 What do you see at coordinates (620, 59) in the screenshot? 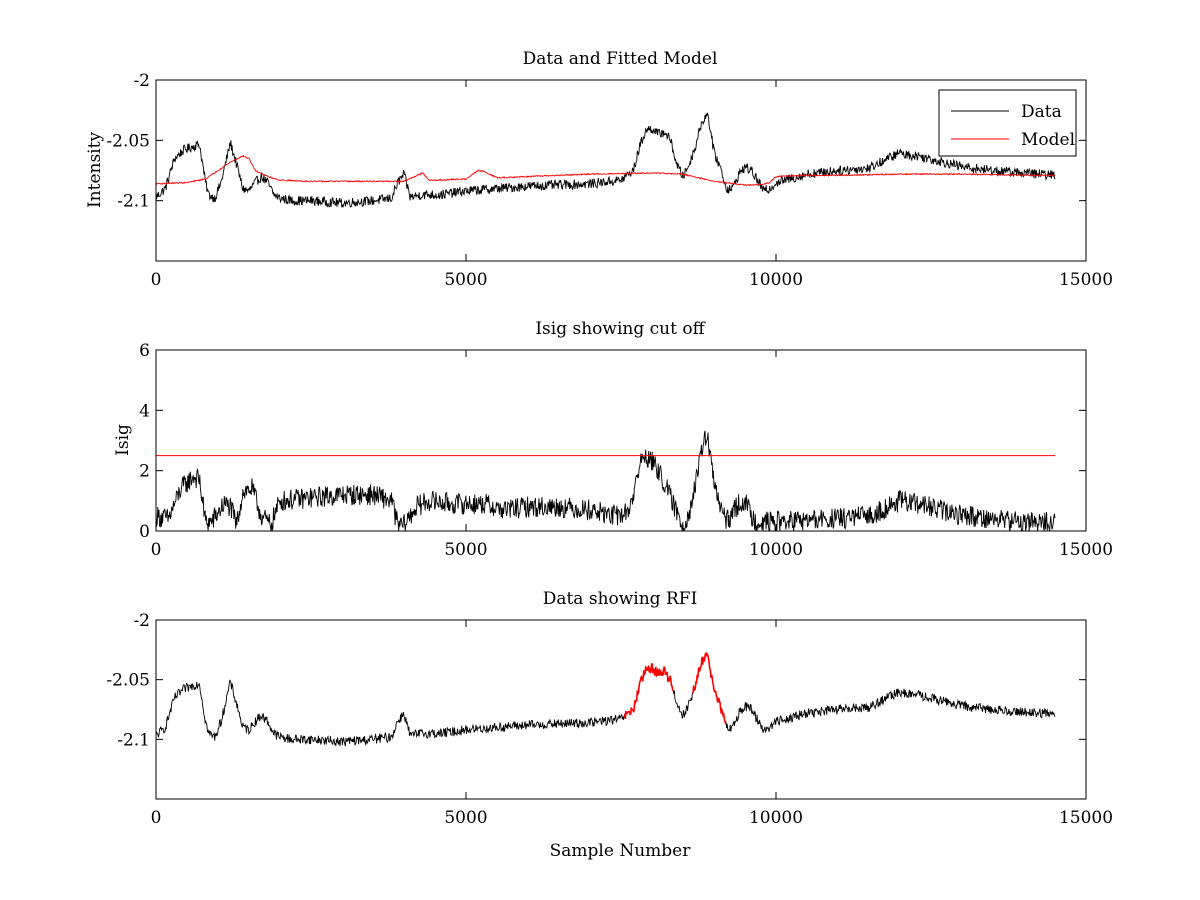
I see `chart-title: Data and Fitted Model` at bounding box center [620, 59].